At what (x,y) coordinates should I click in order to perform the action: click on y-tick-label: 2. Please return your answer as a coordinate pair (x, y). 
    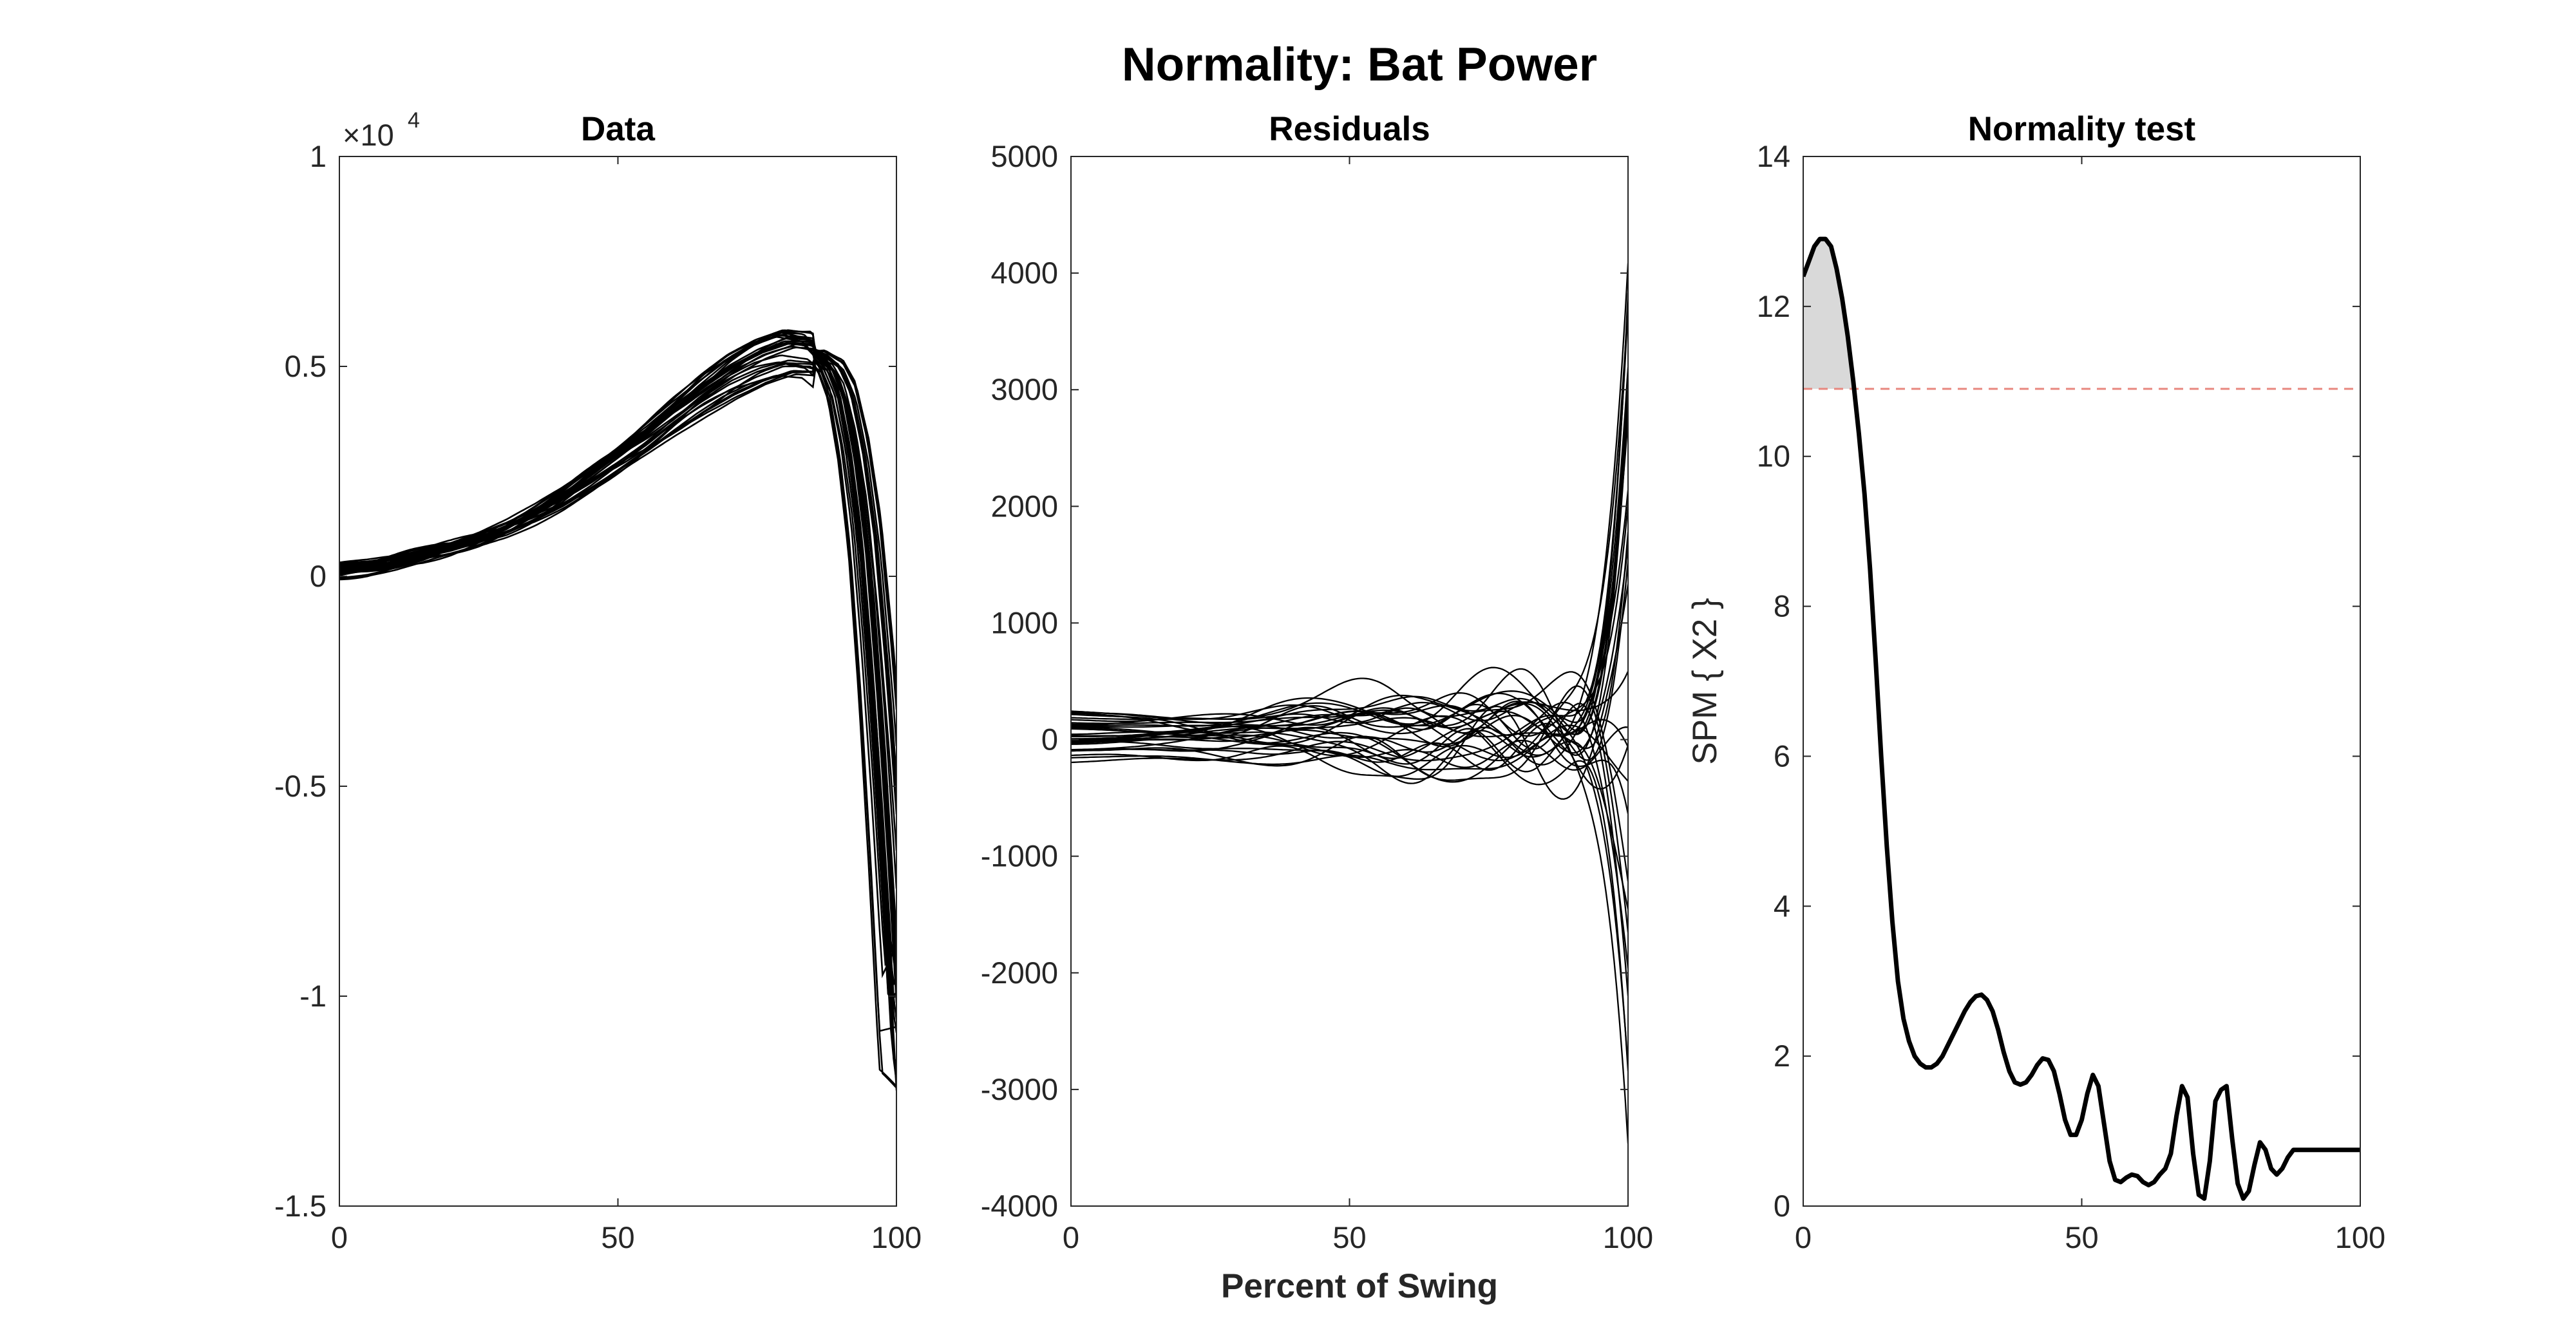
    Looking at the image, I should click on (1782, 1056).